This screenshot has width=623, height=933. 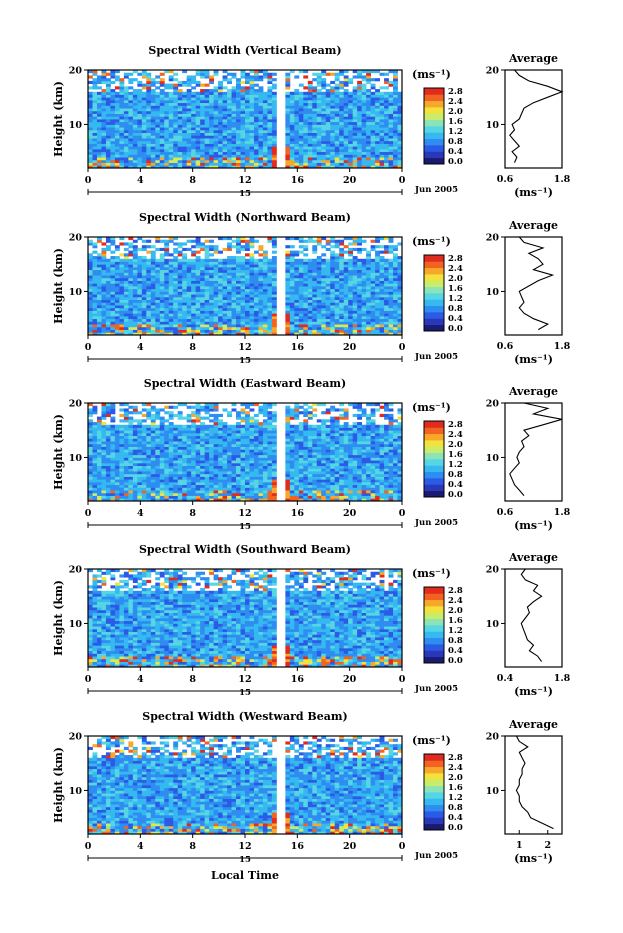 What do you see at coordinates (76, 238) in the screenshot?
I see `y-tick-label: 20` at bounding box center [76, 238].